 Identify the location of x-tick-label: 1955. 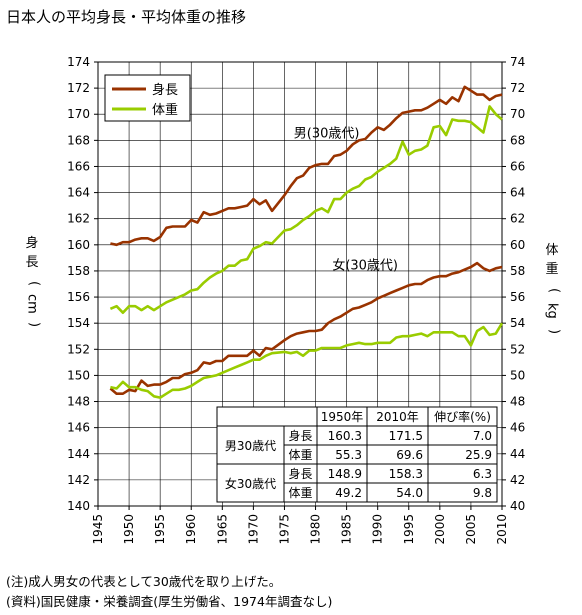
(160, 529).